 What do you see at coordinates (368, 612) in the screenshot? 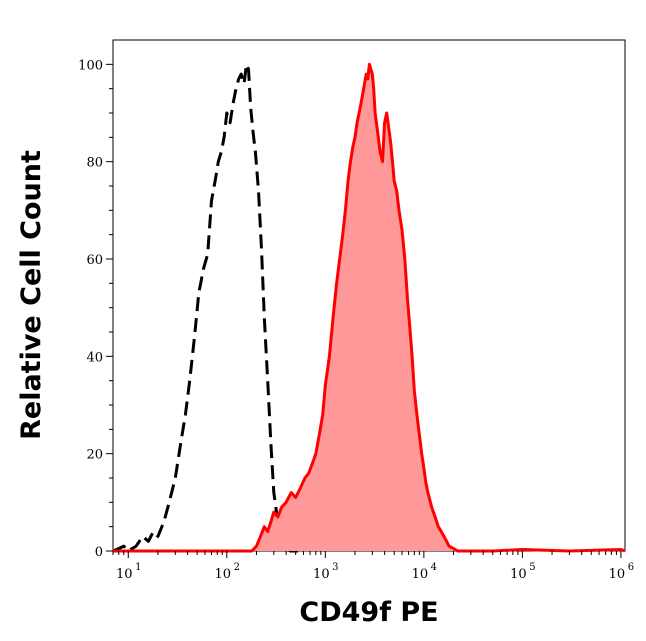
I see `x-axis-title: CD49f PE` at bounding box center [368, 612].